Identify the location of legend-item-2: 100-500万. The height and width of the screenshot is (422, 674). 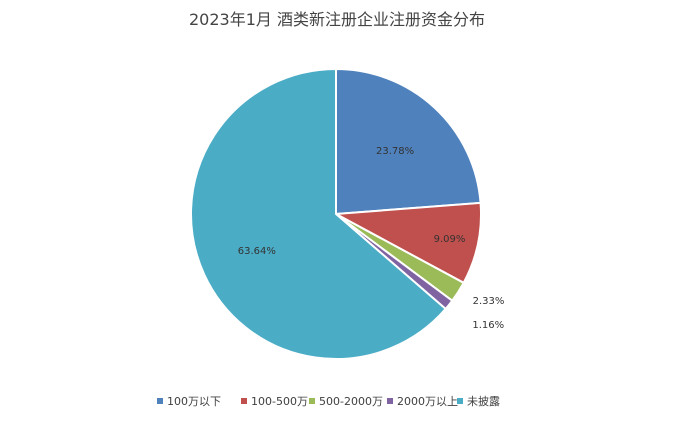
(274, 401).